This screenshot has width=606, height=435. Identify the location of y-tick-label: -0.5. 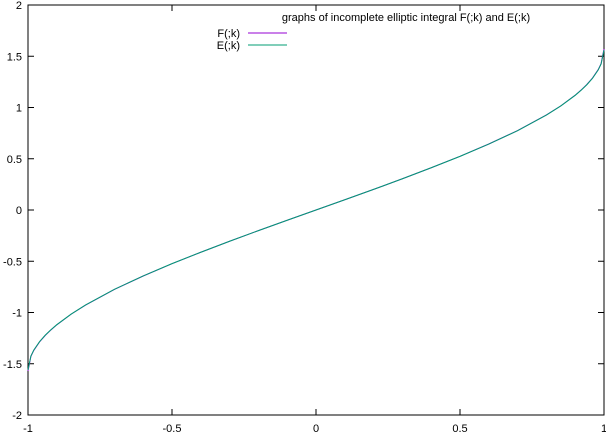
(12, 262).